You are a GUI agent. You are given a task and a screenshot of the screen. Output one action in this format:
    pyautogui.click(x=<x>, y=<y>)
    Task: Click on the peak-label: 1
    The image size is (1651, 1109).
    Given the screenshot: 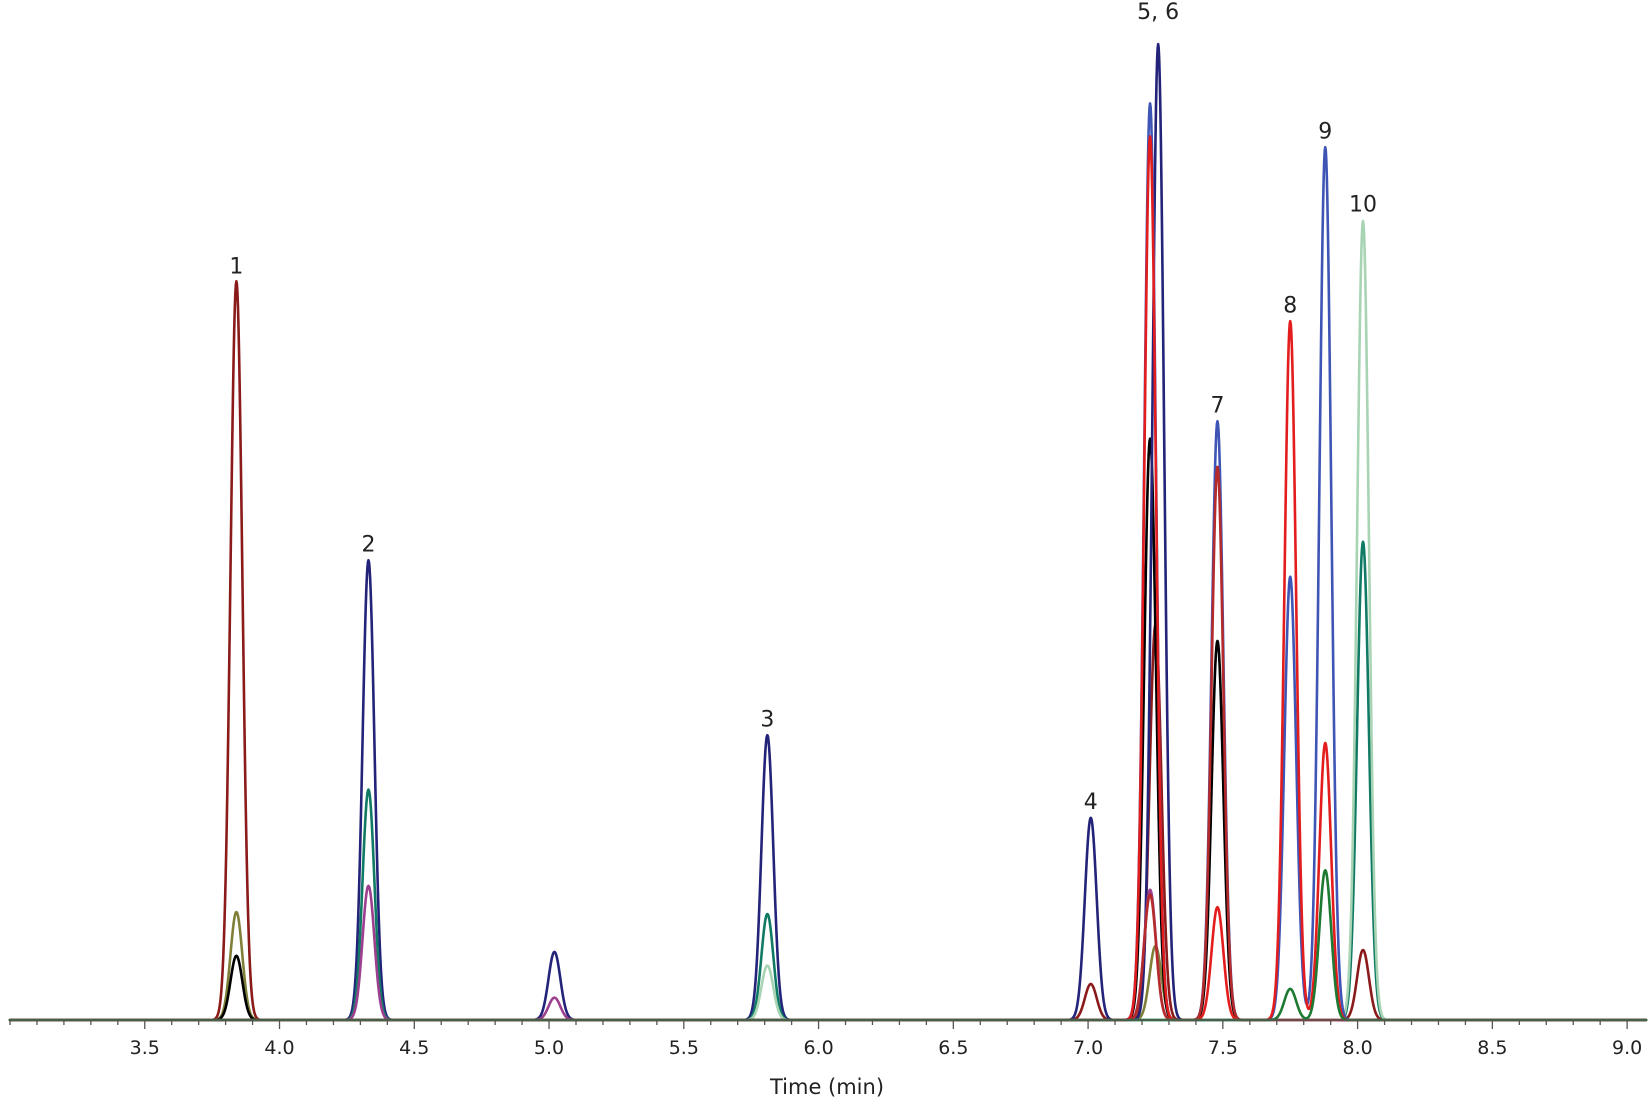 What is the action you would take?
    pyautogui.click(x=236, y=267)
    